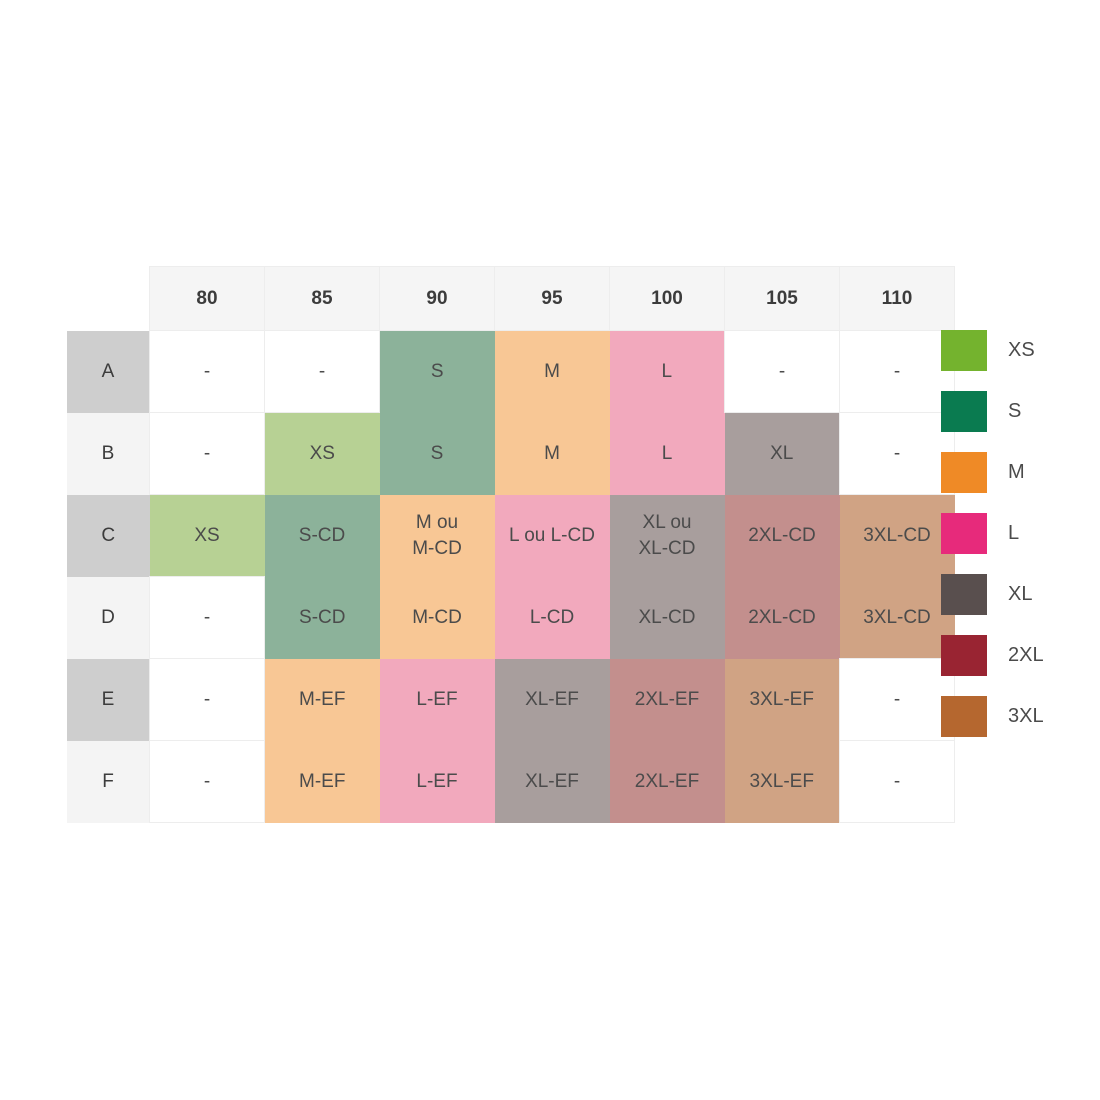 The height and width of the screenshot is (1100, 1100). What do you see at coordinates (992, 716) in the screenshot?
I see `legend-item-3xl: 3XL` at bounding box center [992, 716].